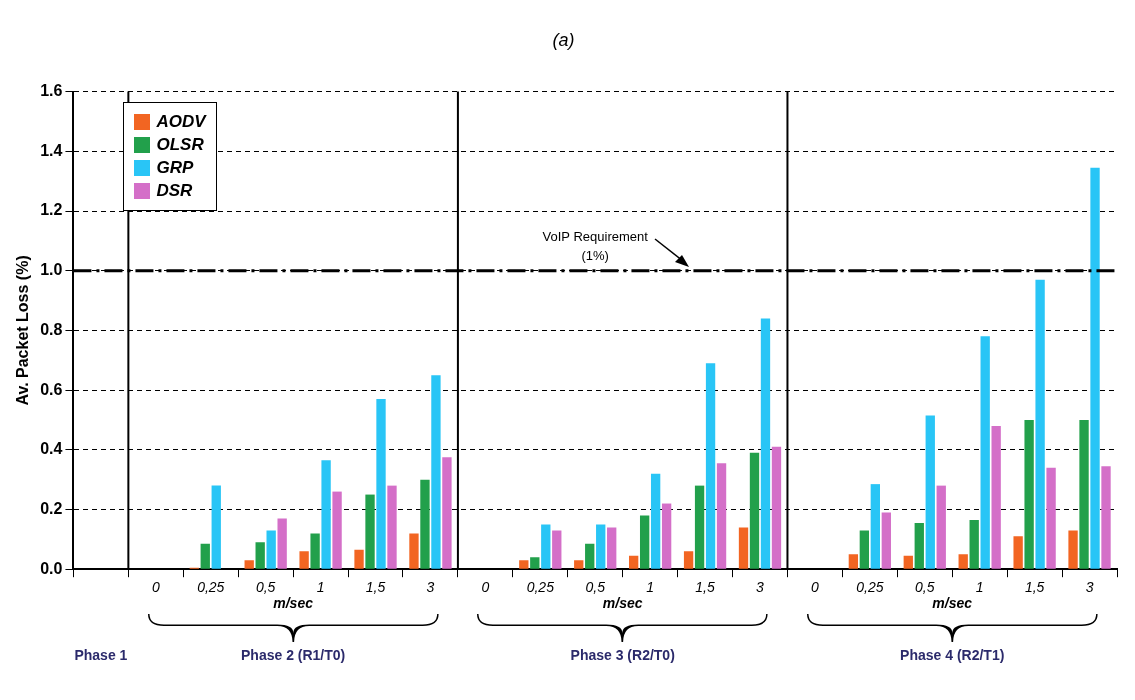 Image resolution: width=1135 pixels, height=700 pixels. I want to click on legend-label: AODV, so click(181, 121).